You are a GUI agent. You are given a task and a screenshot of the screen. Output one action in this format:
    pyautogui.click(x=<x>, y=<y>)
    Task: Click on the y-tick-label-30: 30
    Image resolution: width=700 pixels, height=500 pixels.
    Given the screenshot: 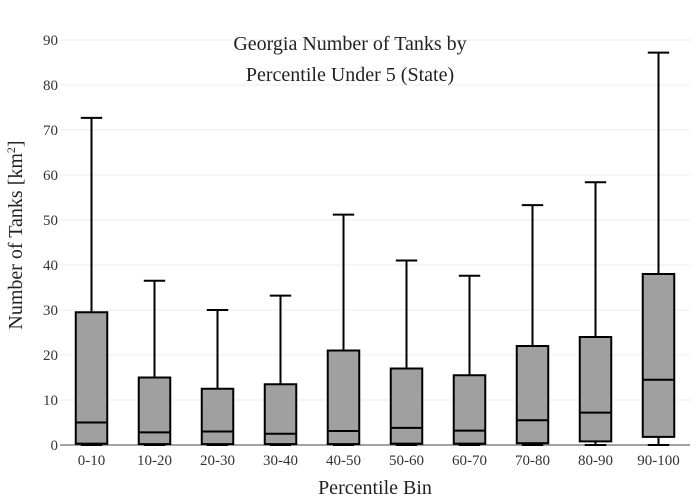 What is the action you would take?
    pyautogui.click(x=50, y=311)
    